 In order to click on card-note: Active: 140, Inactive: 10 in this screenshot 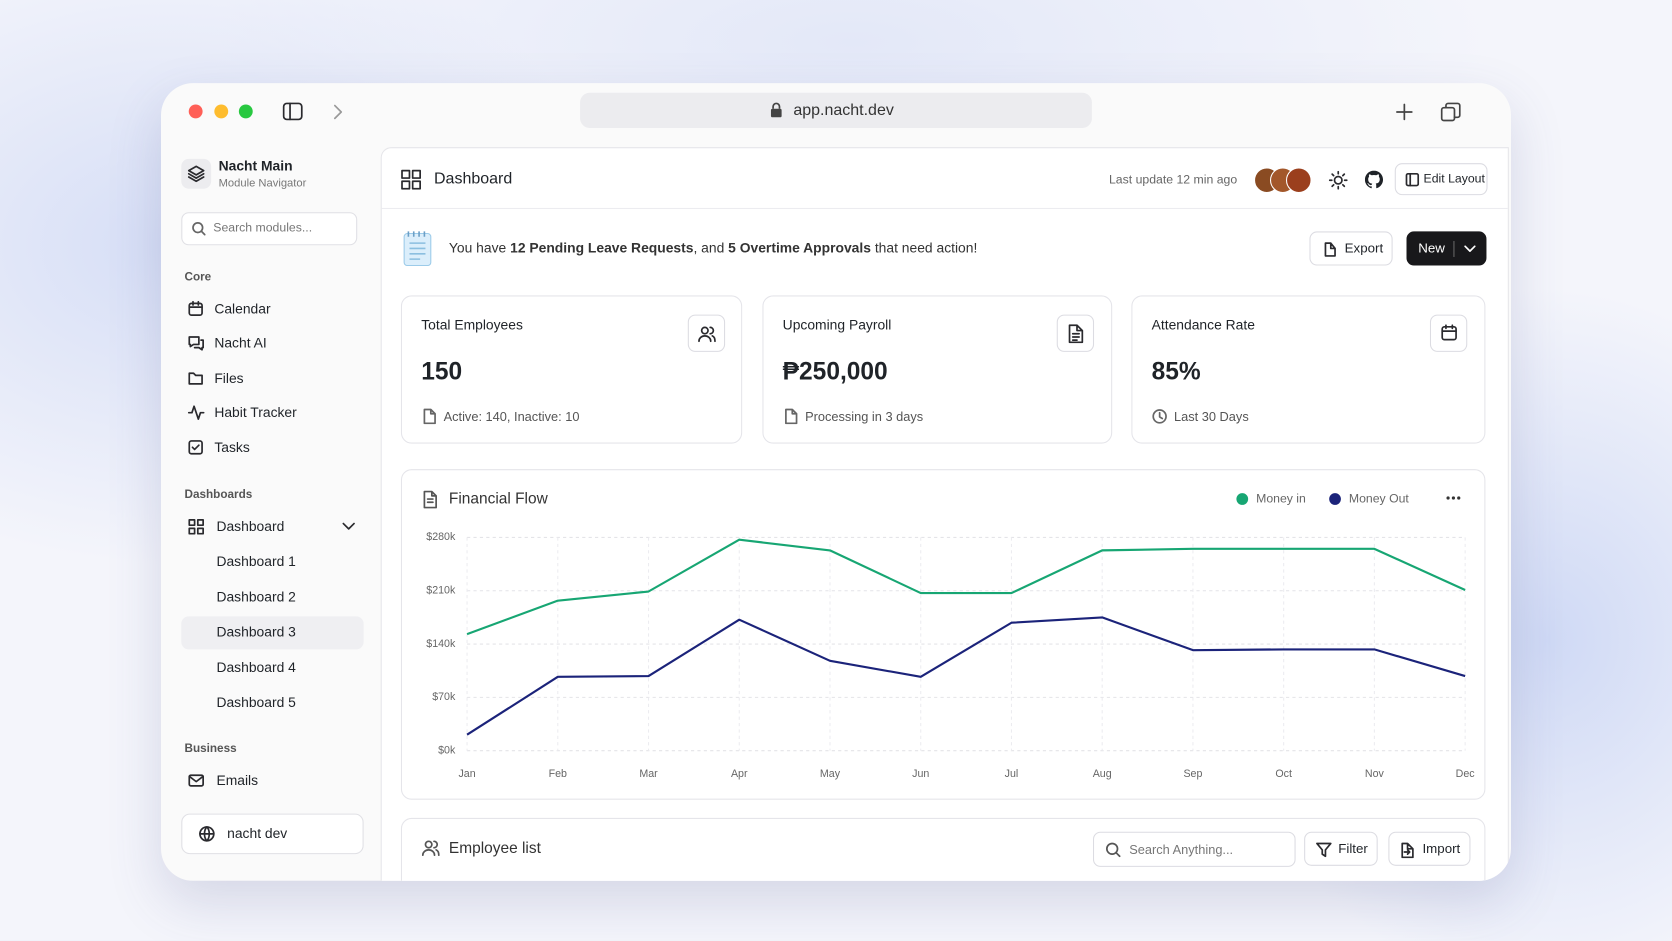, I will do `click(511, 417)`.